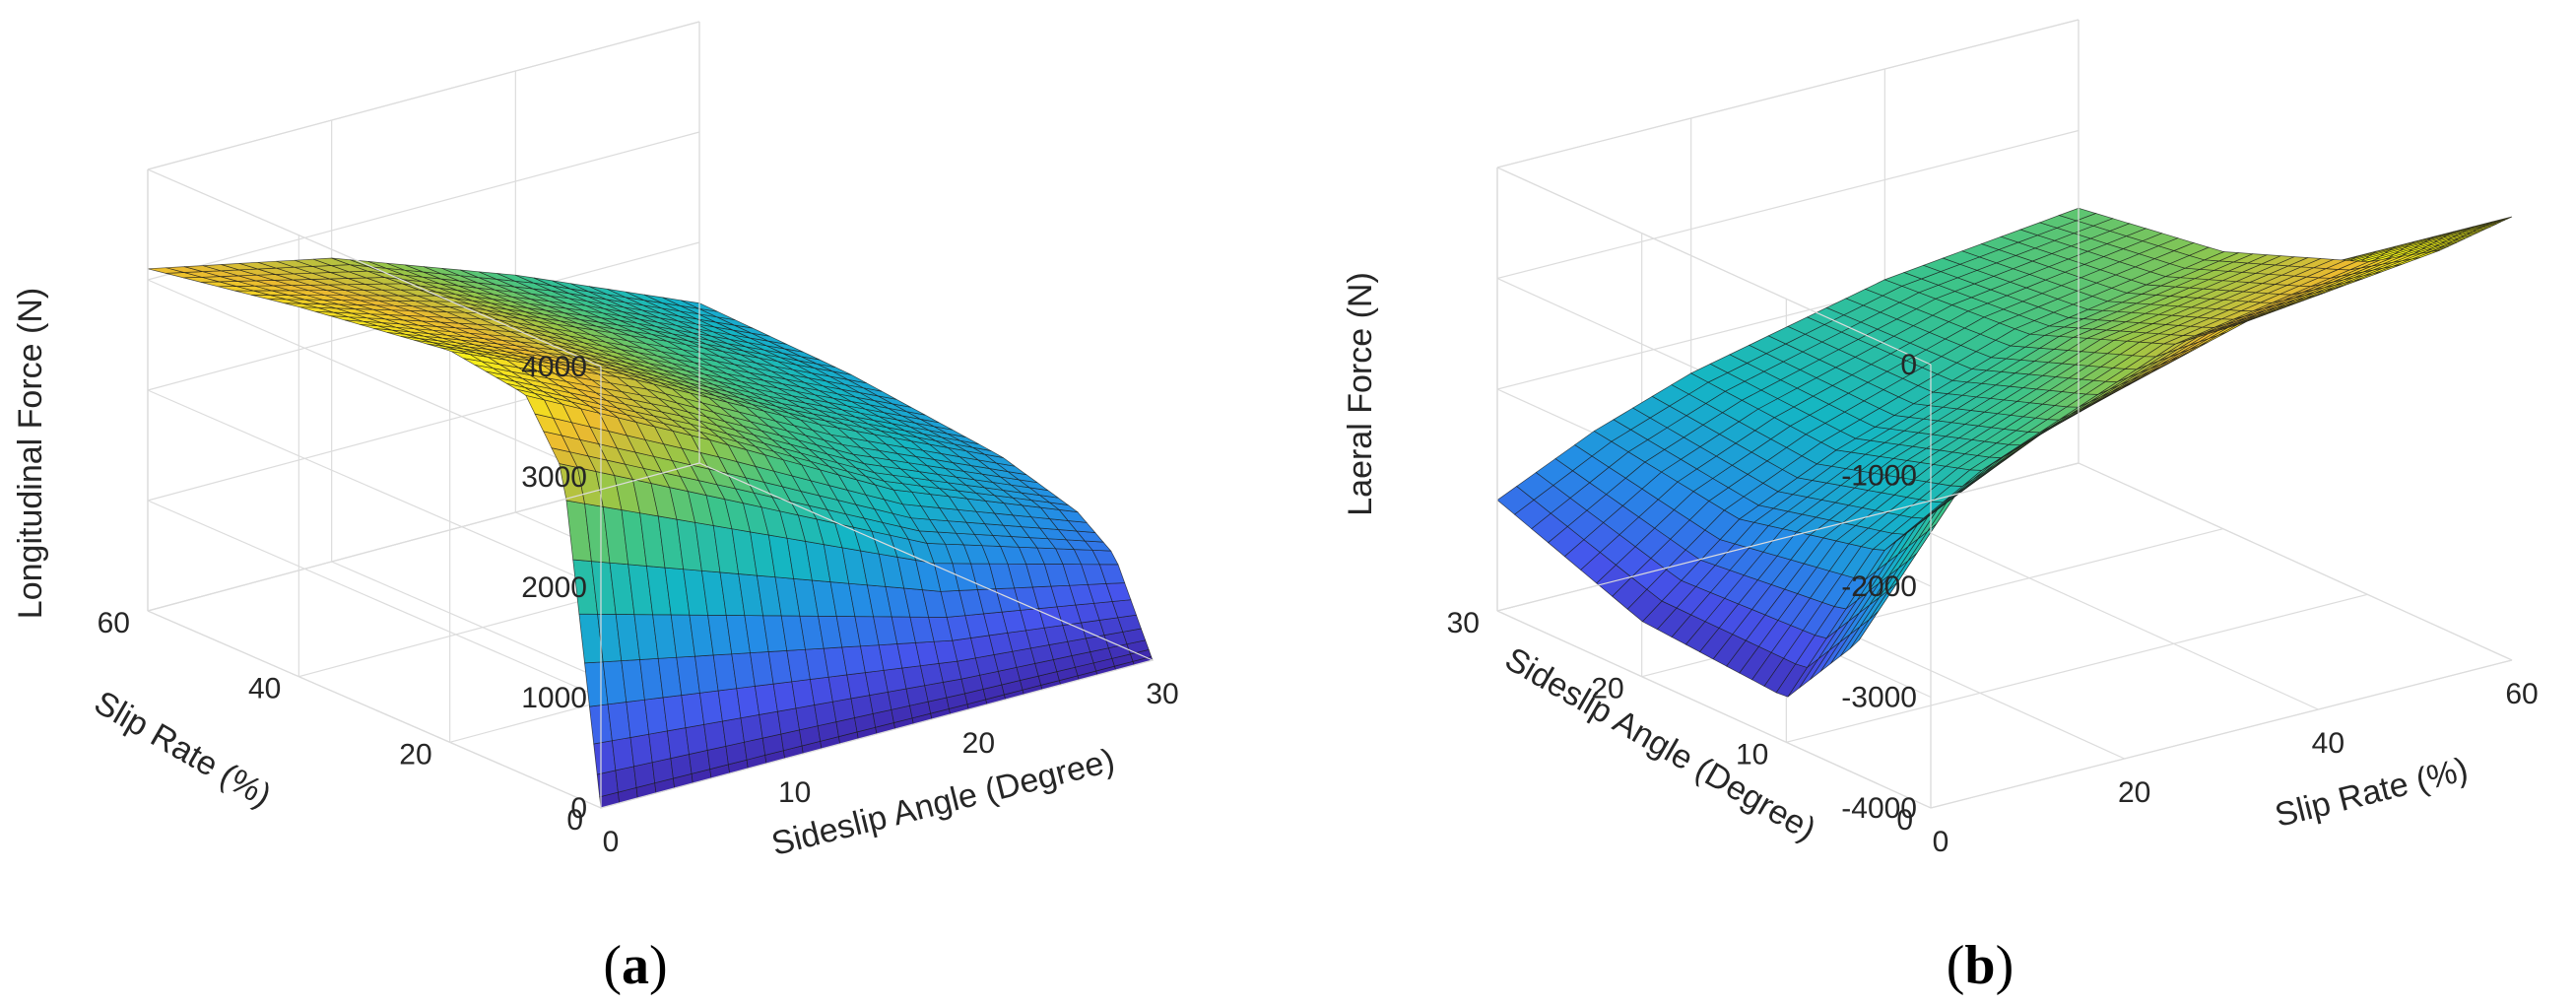 Image resolution: width=2576 pixels, height=1006 pixels. I want to click on u-tick-label: 60, so click(2521, 694).